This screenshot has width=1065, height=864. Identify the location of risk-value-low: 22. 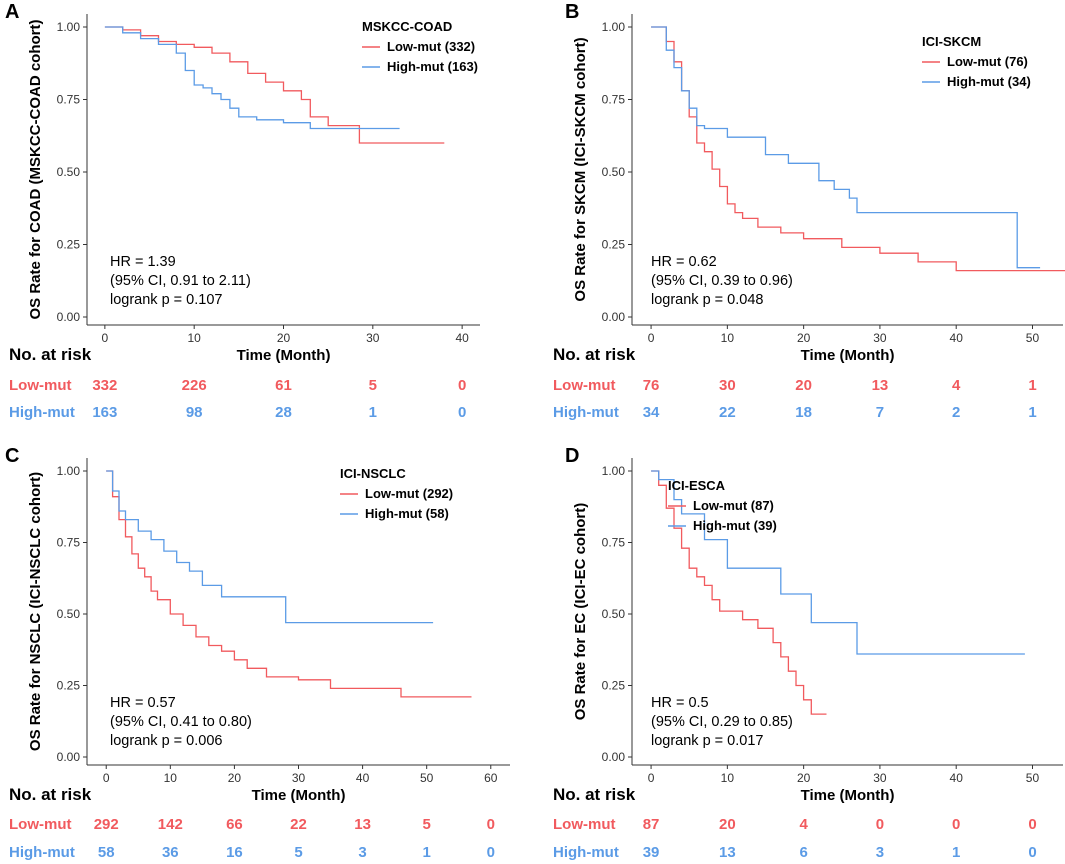
(298, 824).